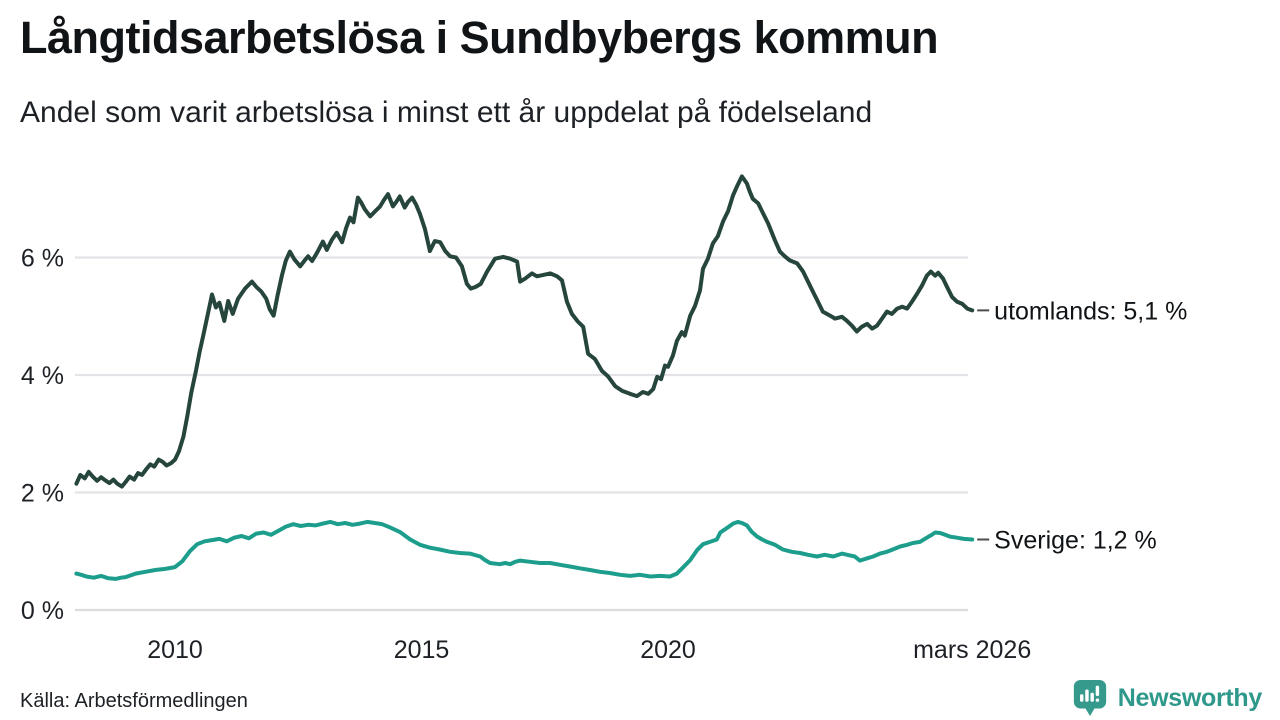 The width and height of the screenshot is (1280, 720). What do you see at coordinates (42, 376) in the screenshot?
I see `y-axis-label-4pct: 4 %` at bounding box center [42, 376].